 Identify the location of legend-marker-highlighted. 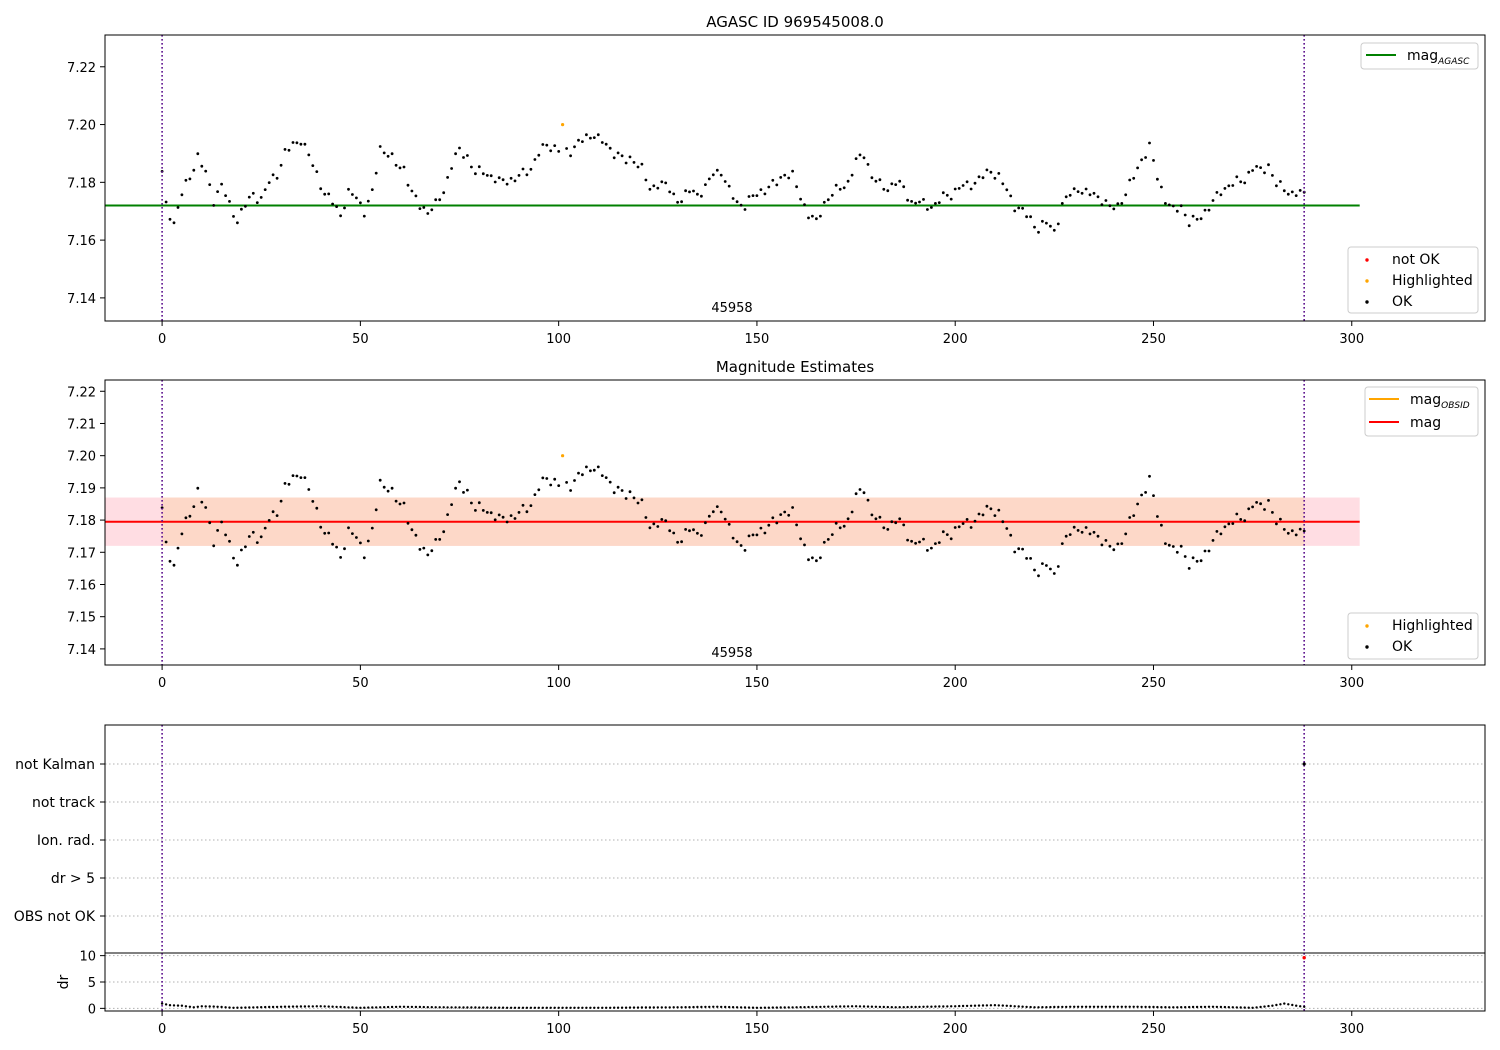
(1367, 281).